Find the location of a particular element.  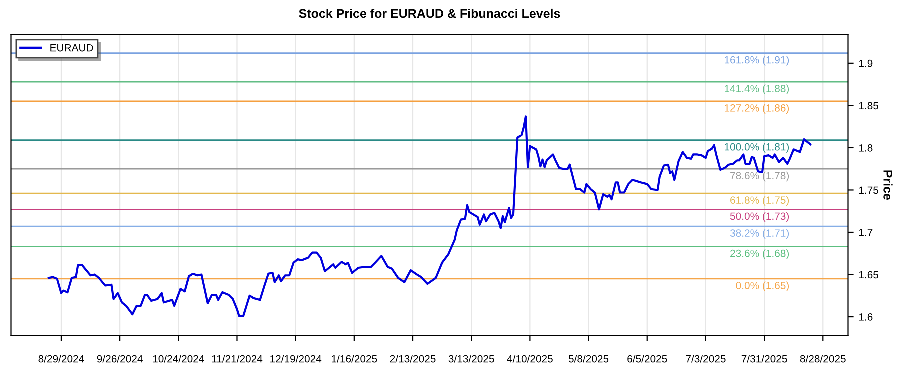

ref-line-label: 78.6% (1.78) is located at coordinates (760, 177).